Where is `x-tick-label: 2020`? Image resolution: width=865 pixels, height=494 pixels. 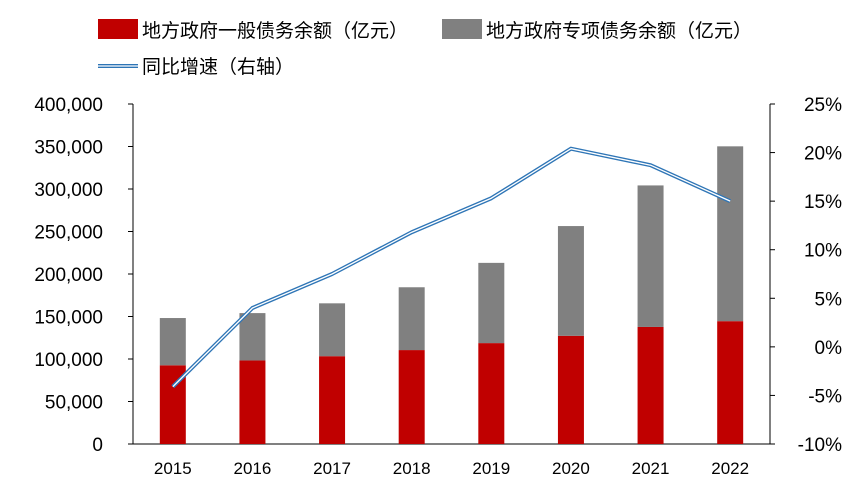 x-tick-label: 2020 is located at coordinates (571, 468).